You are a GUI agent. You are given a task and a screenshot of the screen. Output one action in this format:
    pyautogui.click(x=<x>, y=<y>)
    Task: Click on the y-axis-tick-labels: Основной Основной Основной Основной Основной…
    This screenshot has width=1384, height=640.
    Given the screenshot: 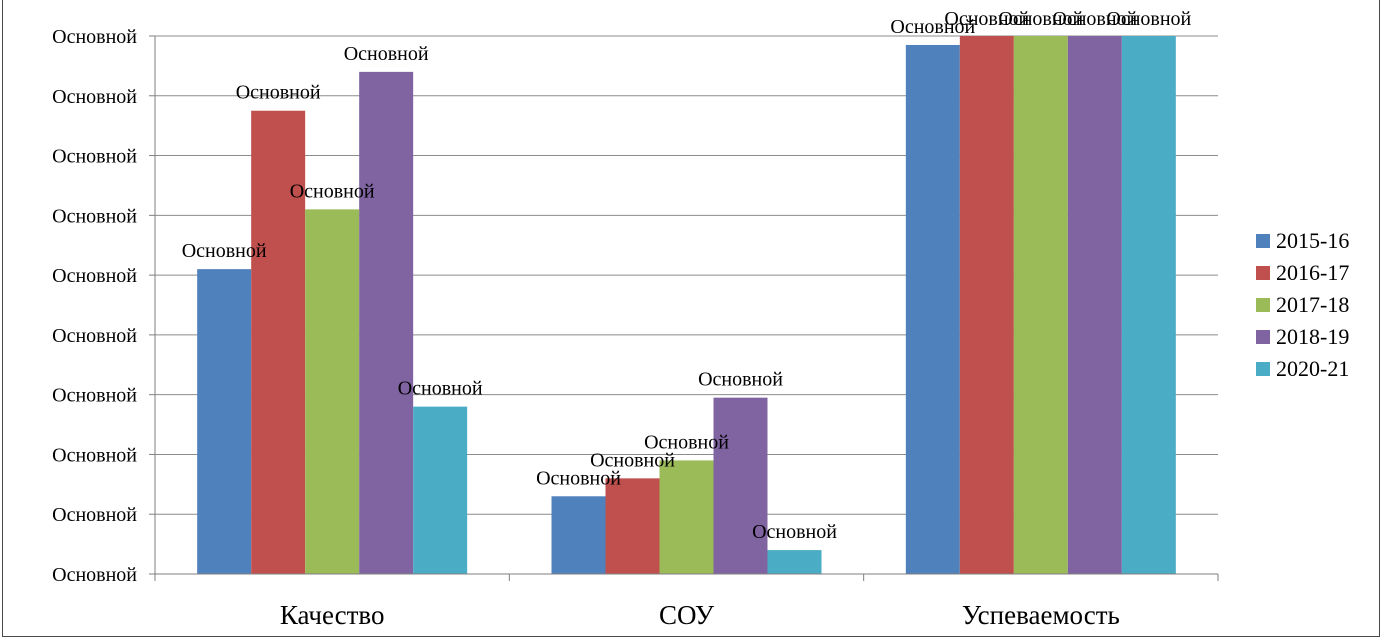 What is the action you would take?
    pyautogui.click(x=94, y=306)
    